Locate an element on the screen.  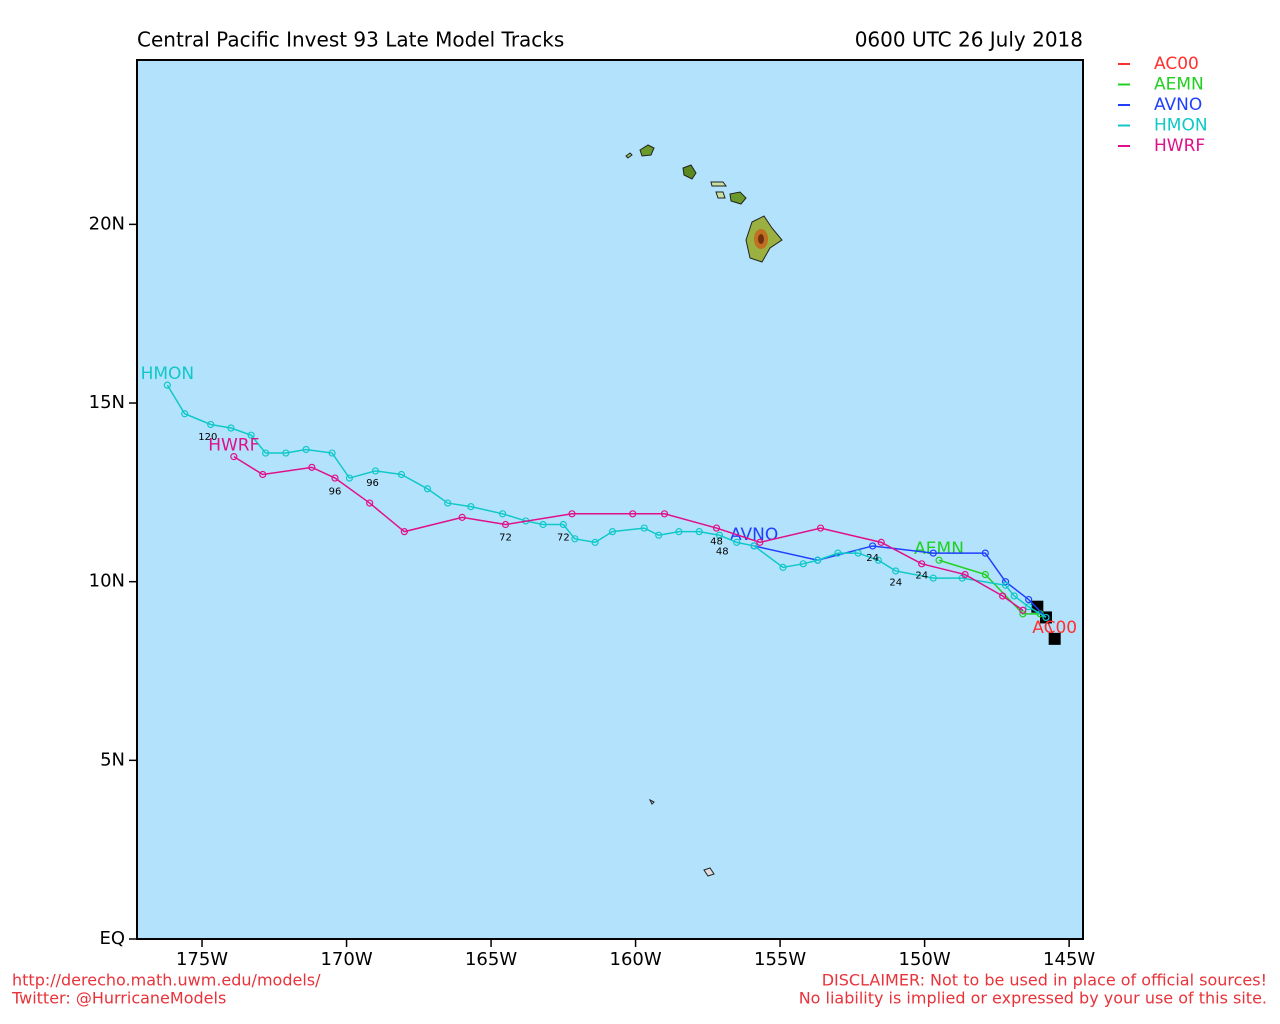
track-label: HWRF is located at coordinates (233, 446).